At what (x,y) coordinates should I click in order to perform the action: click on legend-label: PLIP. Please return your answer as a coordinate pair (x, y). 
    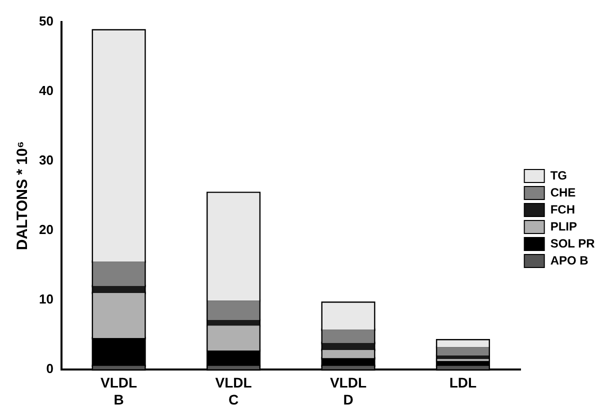
    Looking at the image, I should click on (563, 226).